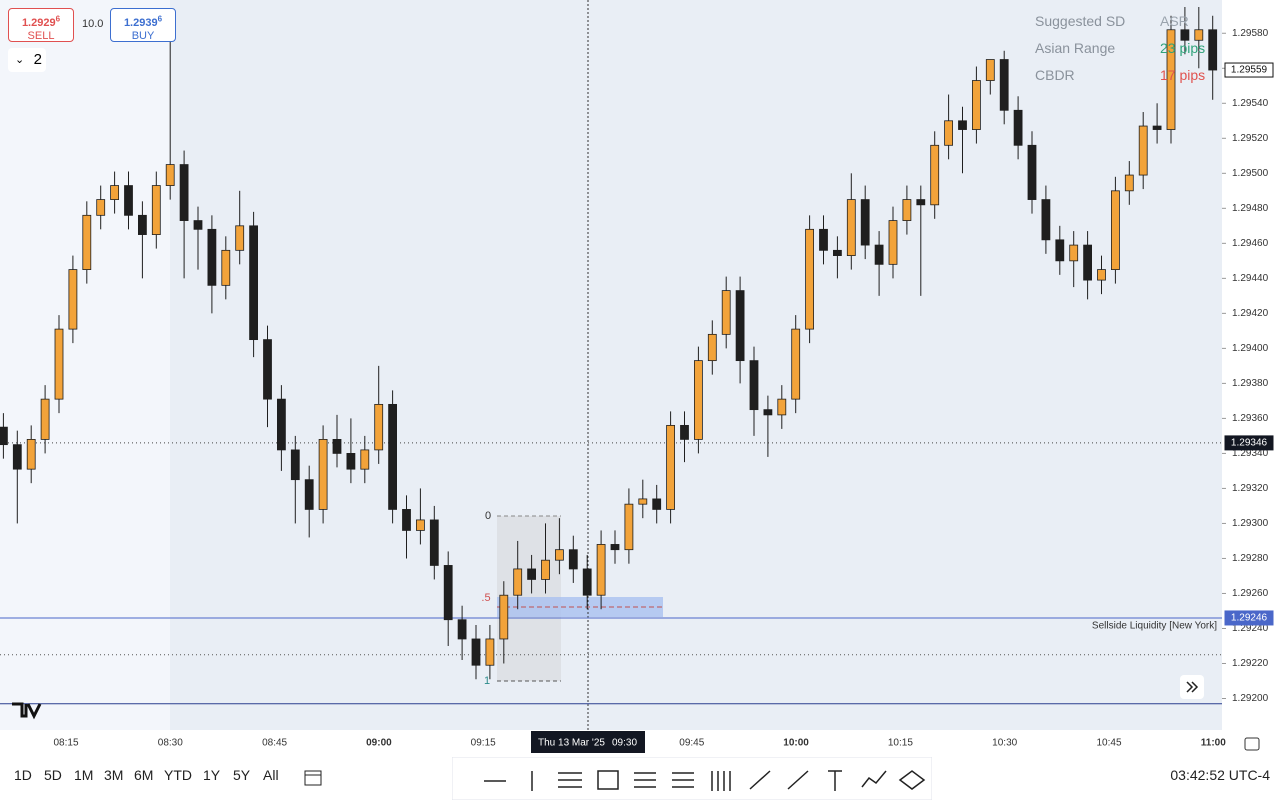 Image resolution: width=1280 pixels, height=800 pixels. Describe the element at coordinates (1250, 33) in the screenshot. I see `y-tick-label: 1.29580` at that location.